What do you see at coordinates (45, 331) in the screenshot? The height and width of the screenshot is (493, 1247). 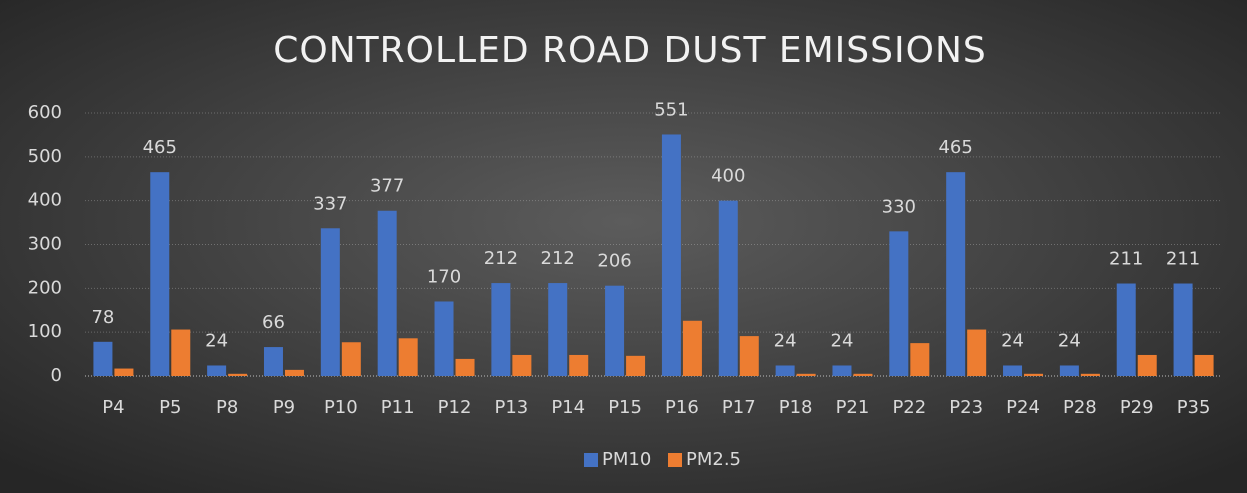 I see `y-tick-label: 100` at bounding box center [45, 331].